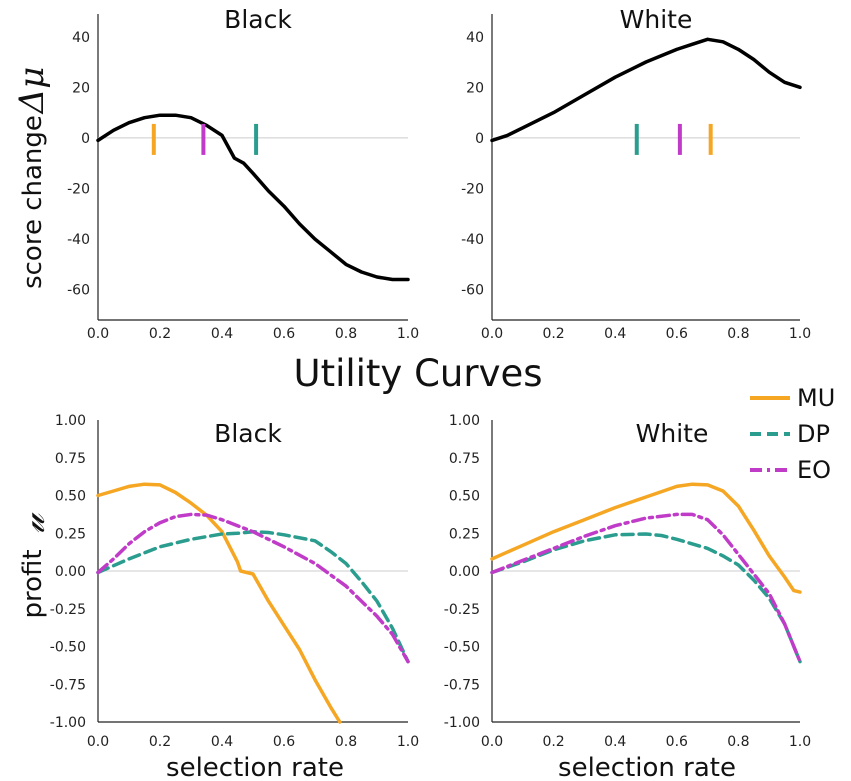 Image resolution: width=851 pixels, height=781 pixels. I want to click on top-ylabel-group: score change Δμ, so click(32, 178).